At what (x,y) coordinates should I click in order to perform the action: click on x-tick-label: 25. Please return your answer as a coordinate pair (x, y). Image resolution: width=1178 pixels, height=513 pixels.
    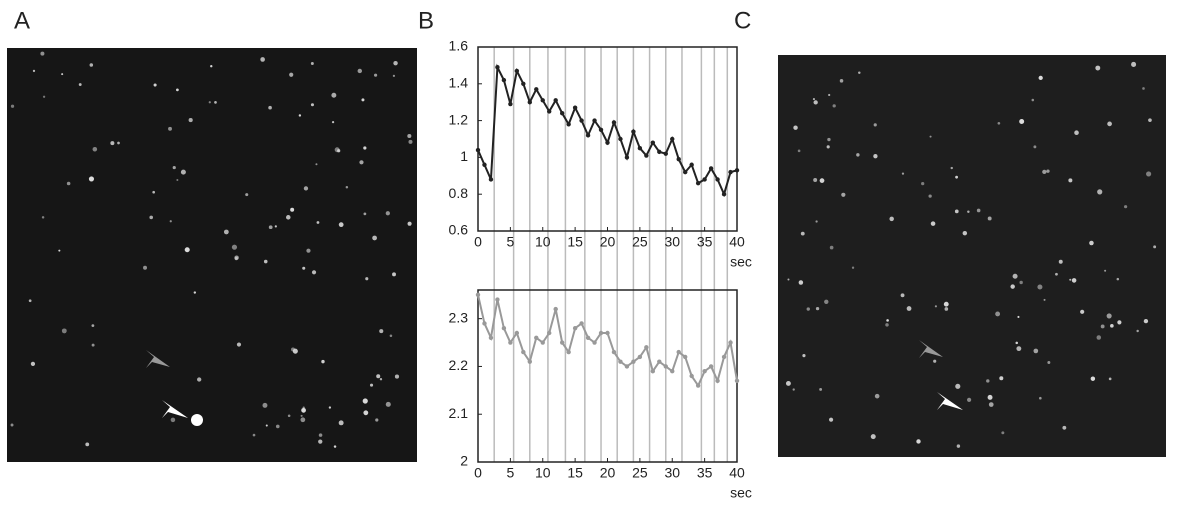
    Looking at the image, I should click on (640, 473).